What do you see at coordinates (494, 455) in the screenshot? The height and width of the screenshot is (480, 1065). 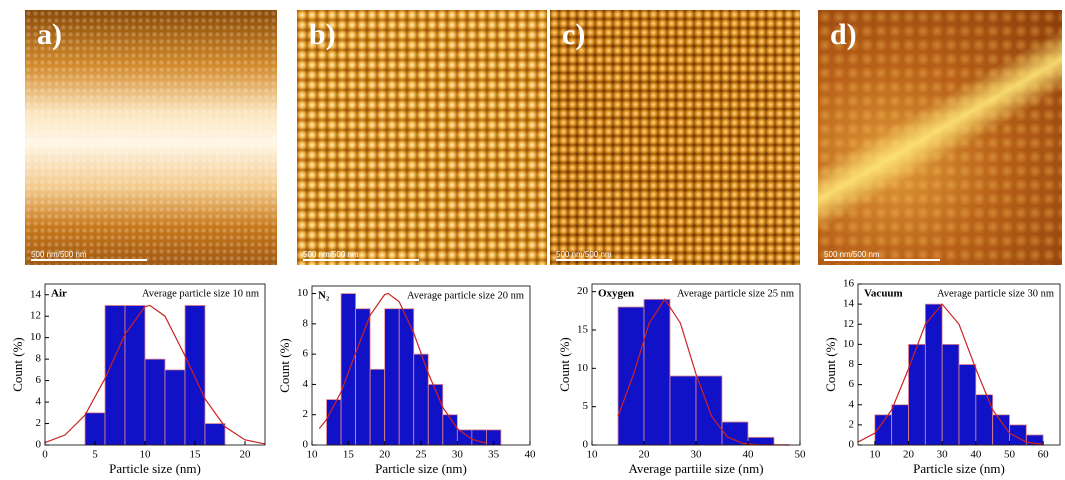 I see `x-tick-label: 35` at bounding box center [494, 455].